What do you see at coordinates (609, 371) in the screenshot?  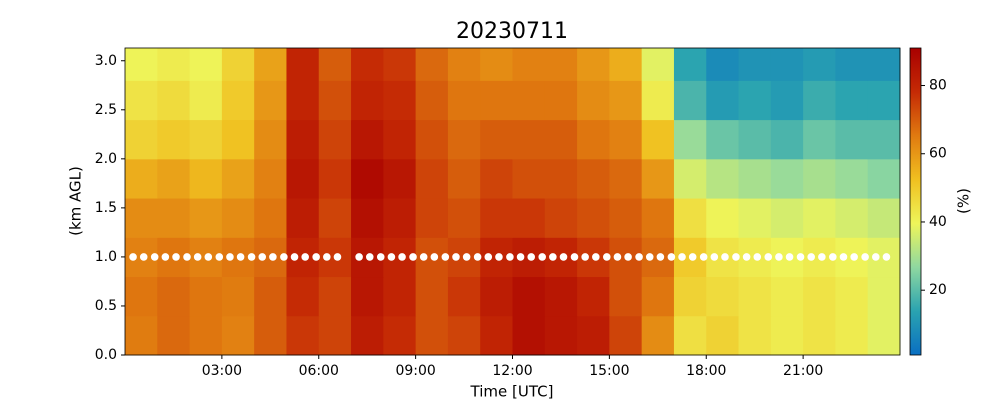 I see `x-tick-label: 15:00` at bounding box center [609, 371].